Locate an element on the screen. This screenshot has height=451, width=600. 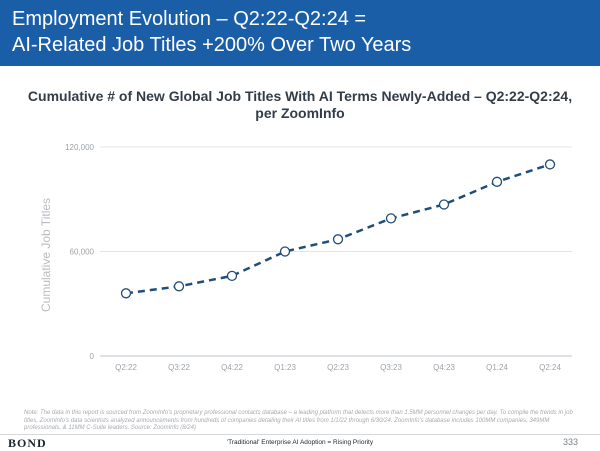
page-number: 333 is located at coordinates (570, 442).